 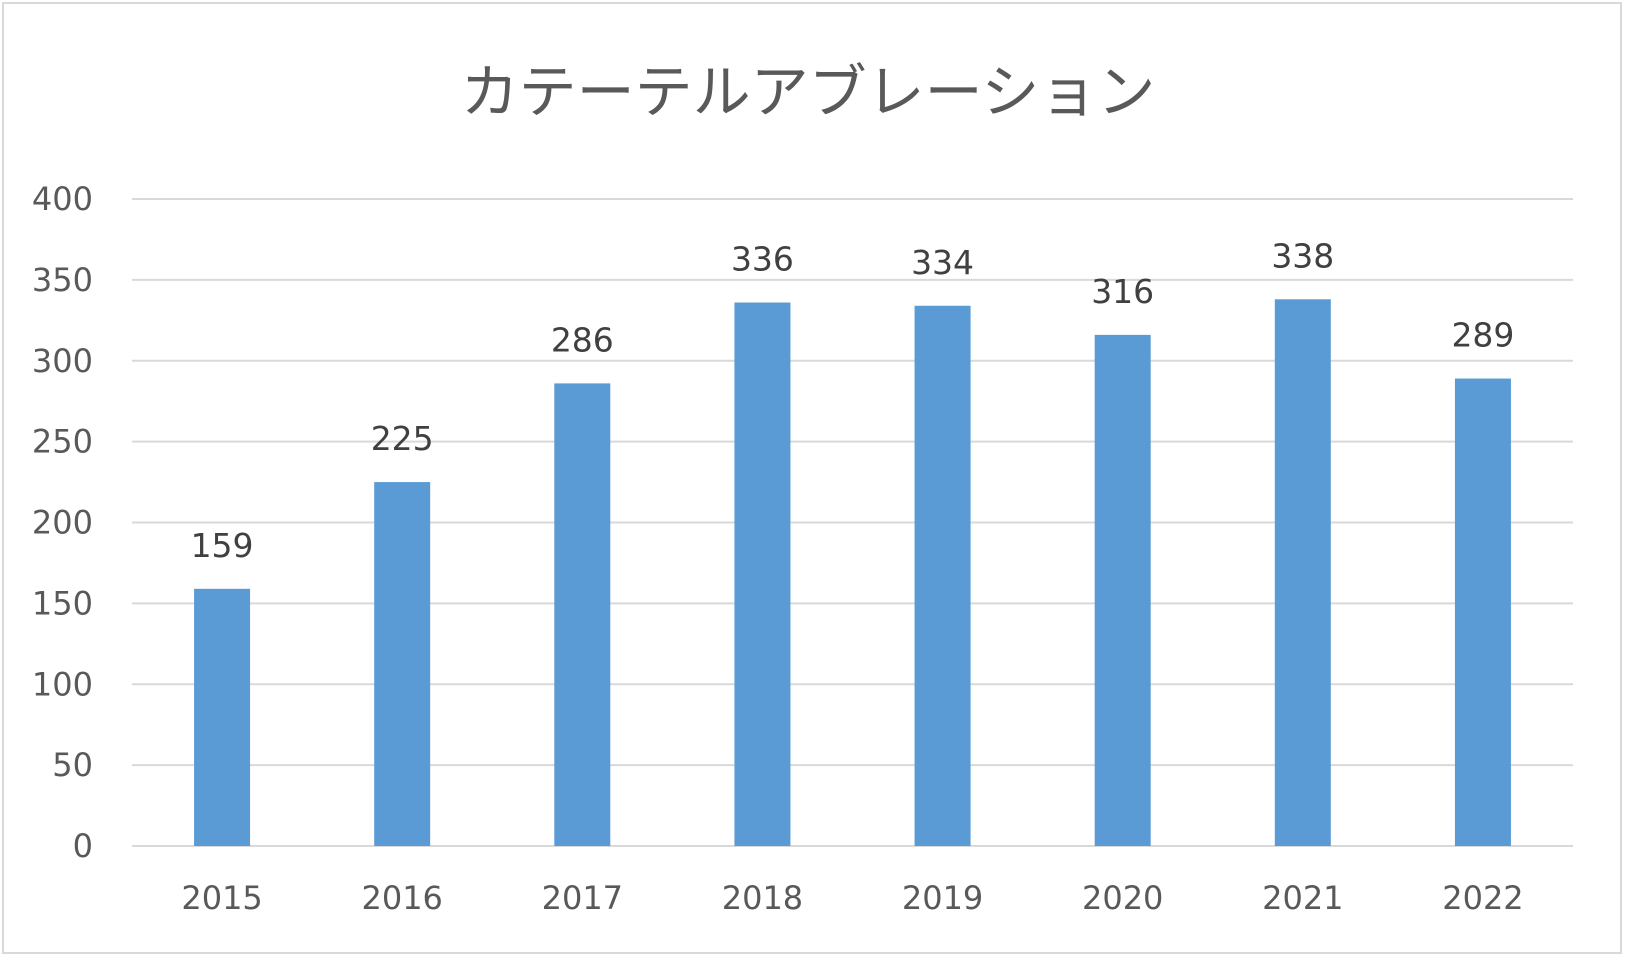 I want to click on x-axis-ticks: 2015 2016 2017 2018 2019 2020 2021 2022, so click(x=852, y=898).